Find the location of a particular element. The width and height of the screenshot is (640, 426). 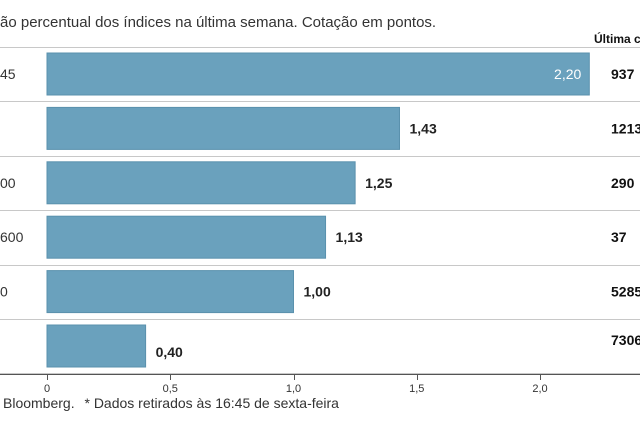

last-quote-value: 290 is located at coordinates (623, 183).